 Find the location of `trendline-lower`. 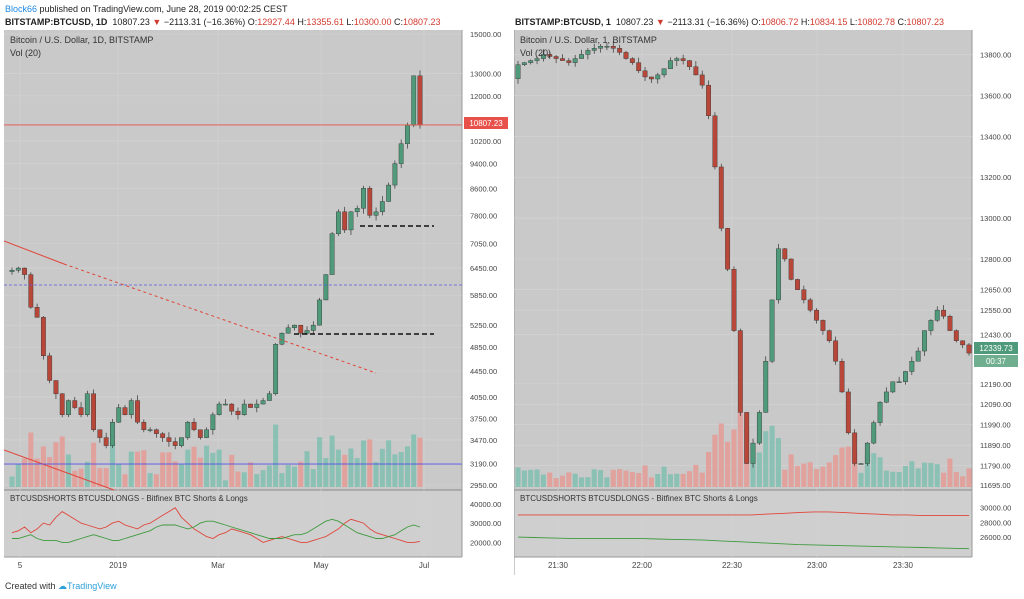

trendline-lower is located at coordinates (59, 470).